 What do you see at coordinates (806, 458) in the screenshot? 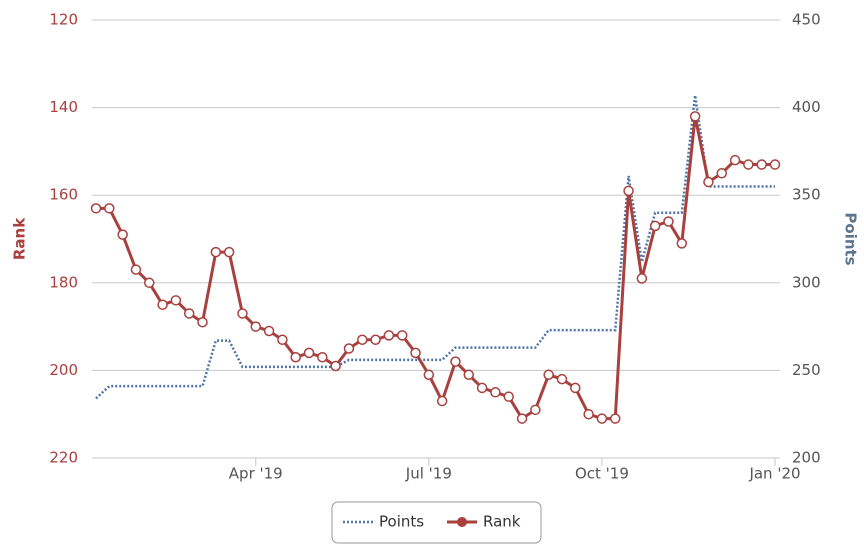
I see `y2-tick-label: 200` at bounding box center [806, 458].